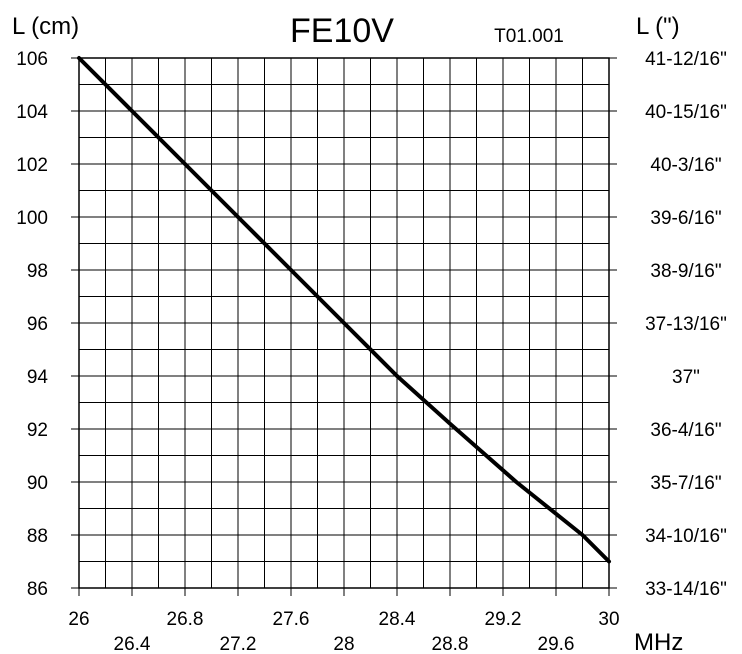  Describe the element at coordinates (343, 644) in the screenshot. I see `x-tick-label: 28` at that location.